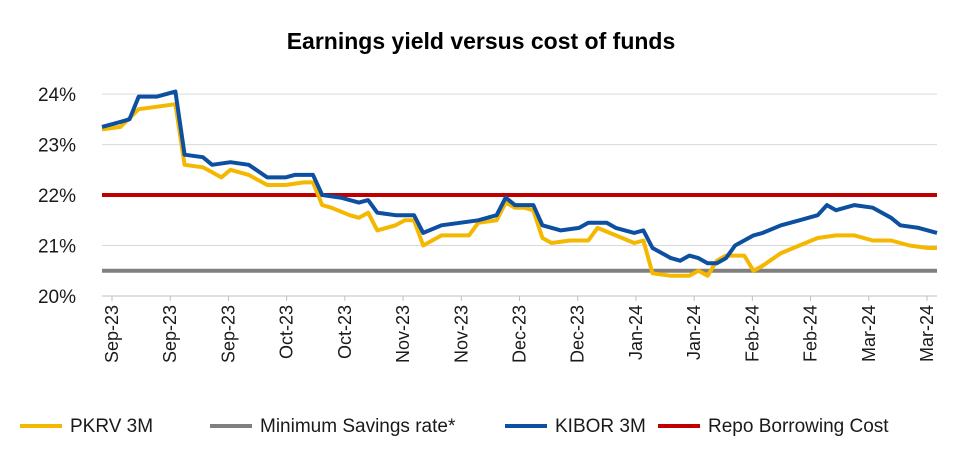 This screenshot has width=963, height=463. I want to click on y-tick-label: 20%, so click(57, 297).